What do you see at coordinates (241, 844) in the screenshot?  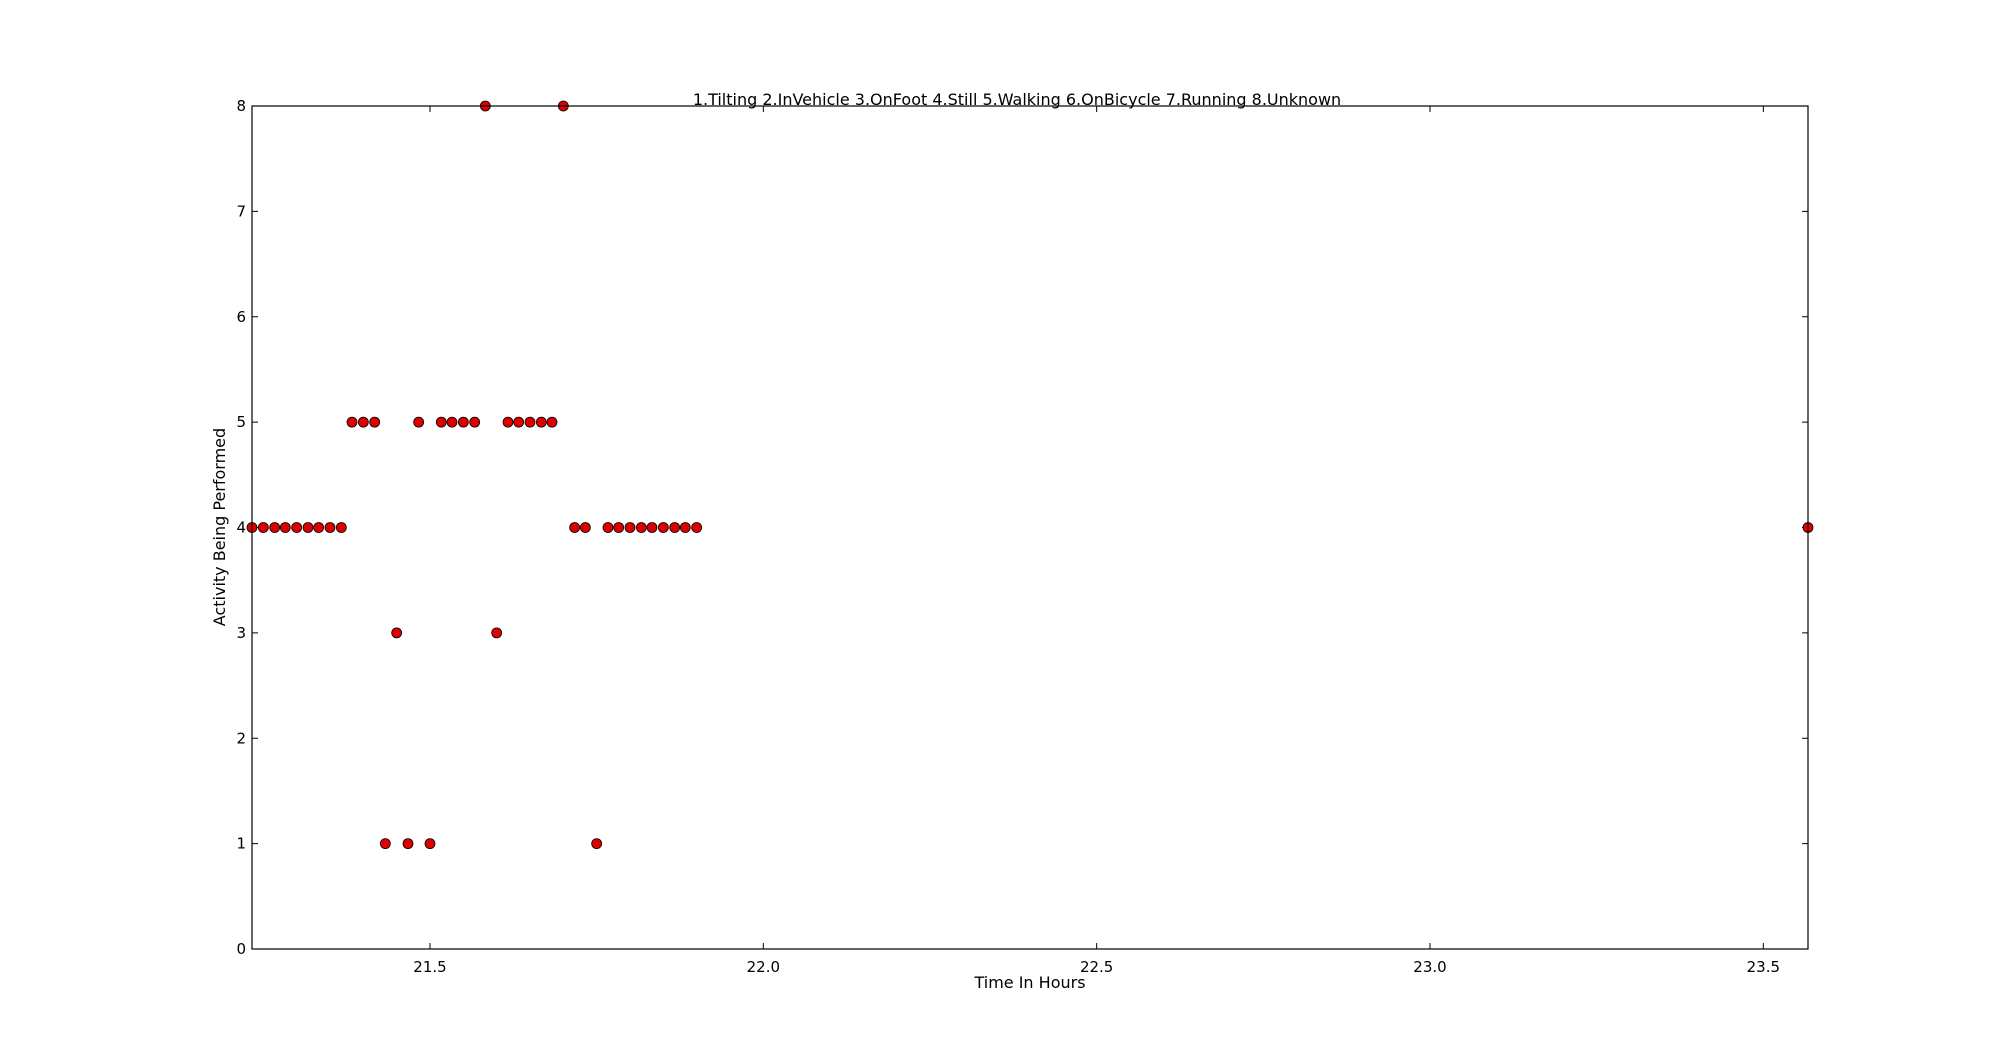 I see `y-tick-label: 1` at bounding box center [241, 844].